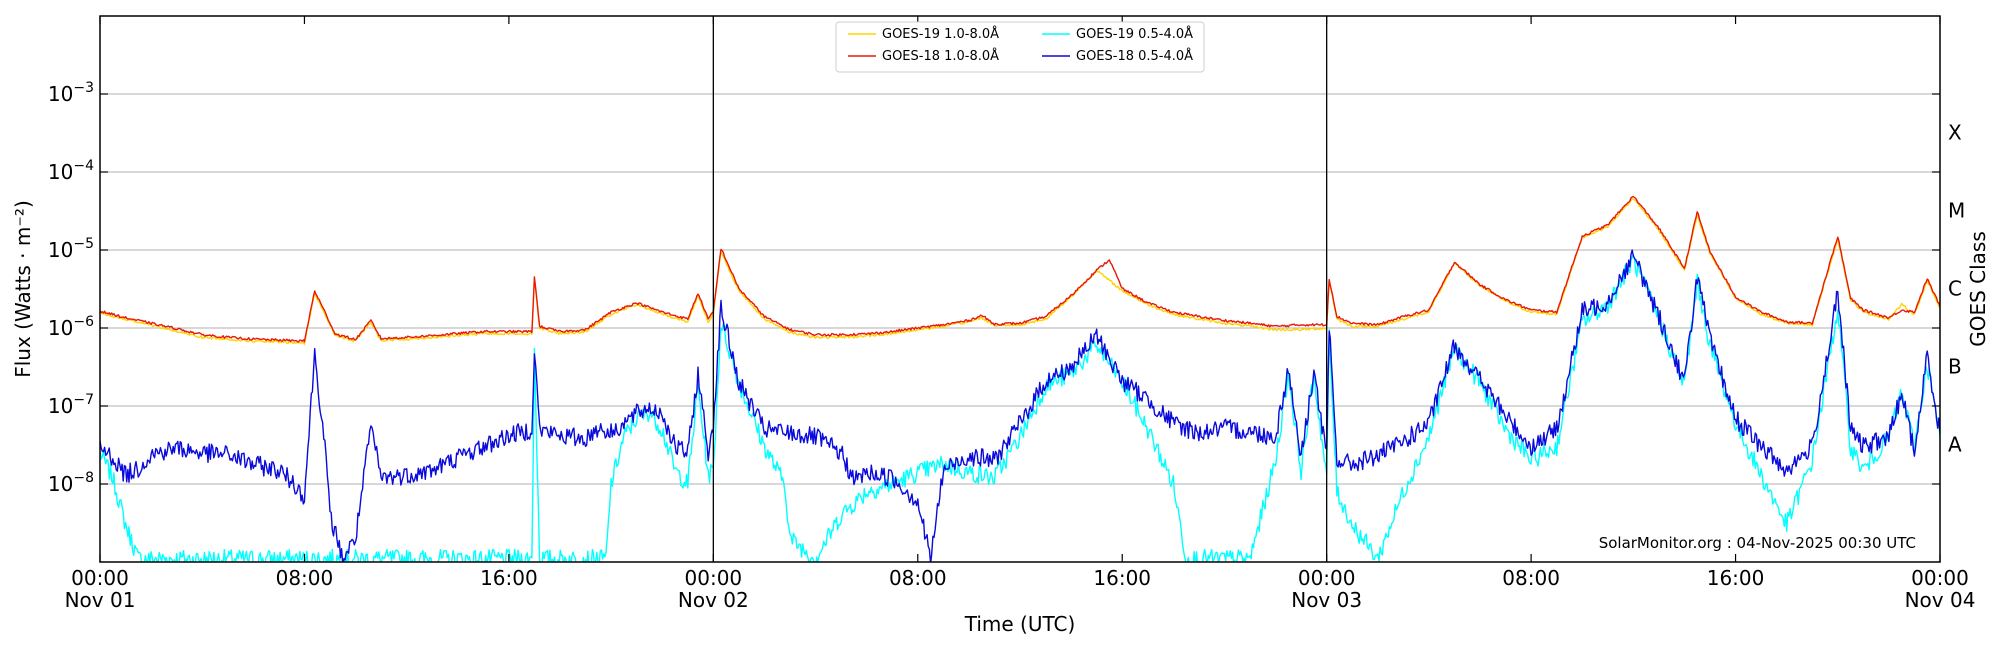  Describe the element at coordinates (1134, 56) in the screenshot. I see `legend-label: GOES-18 0.5-4.0Å` at that location.